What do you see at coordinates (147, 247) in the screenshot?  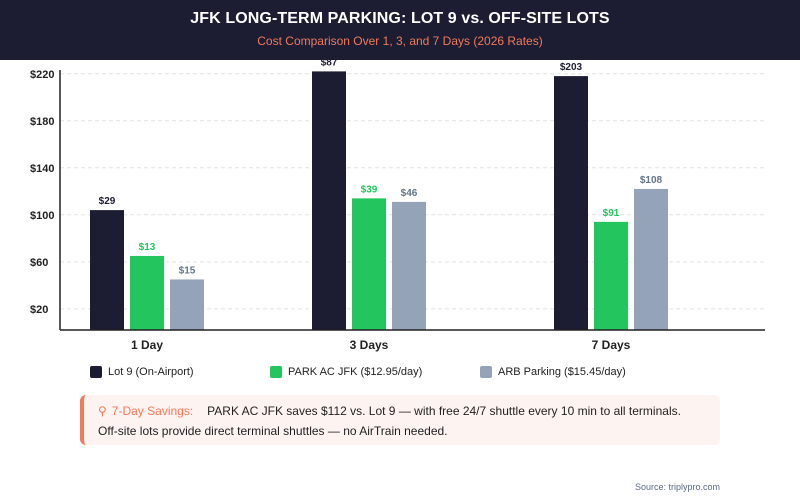 I see `bar-value-label: $13` at bounding box center [147, 247].